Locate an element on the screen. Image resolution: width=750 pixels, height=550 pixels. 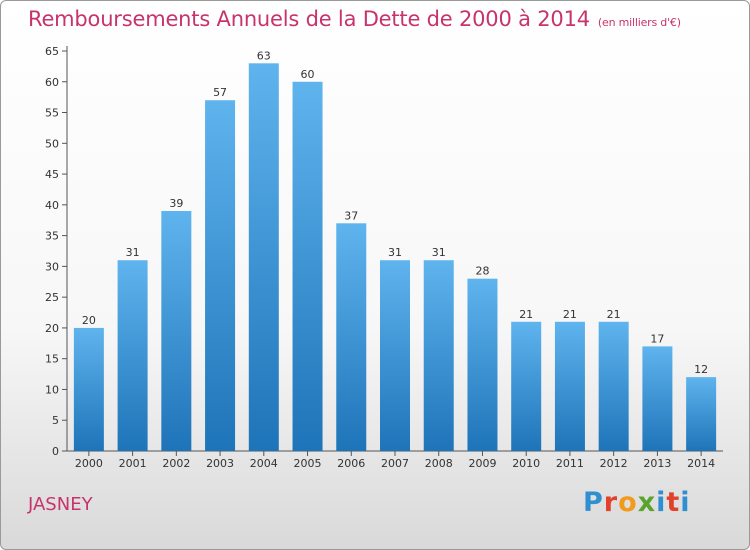
x-tick-label: 2006 is located at coordinates (351, 463).